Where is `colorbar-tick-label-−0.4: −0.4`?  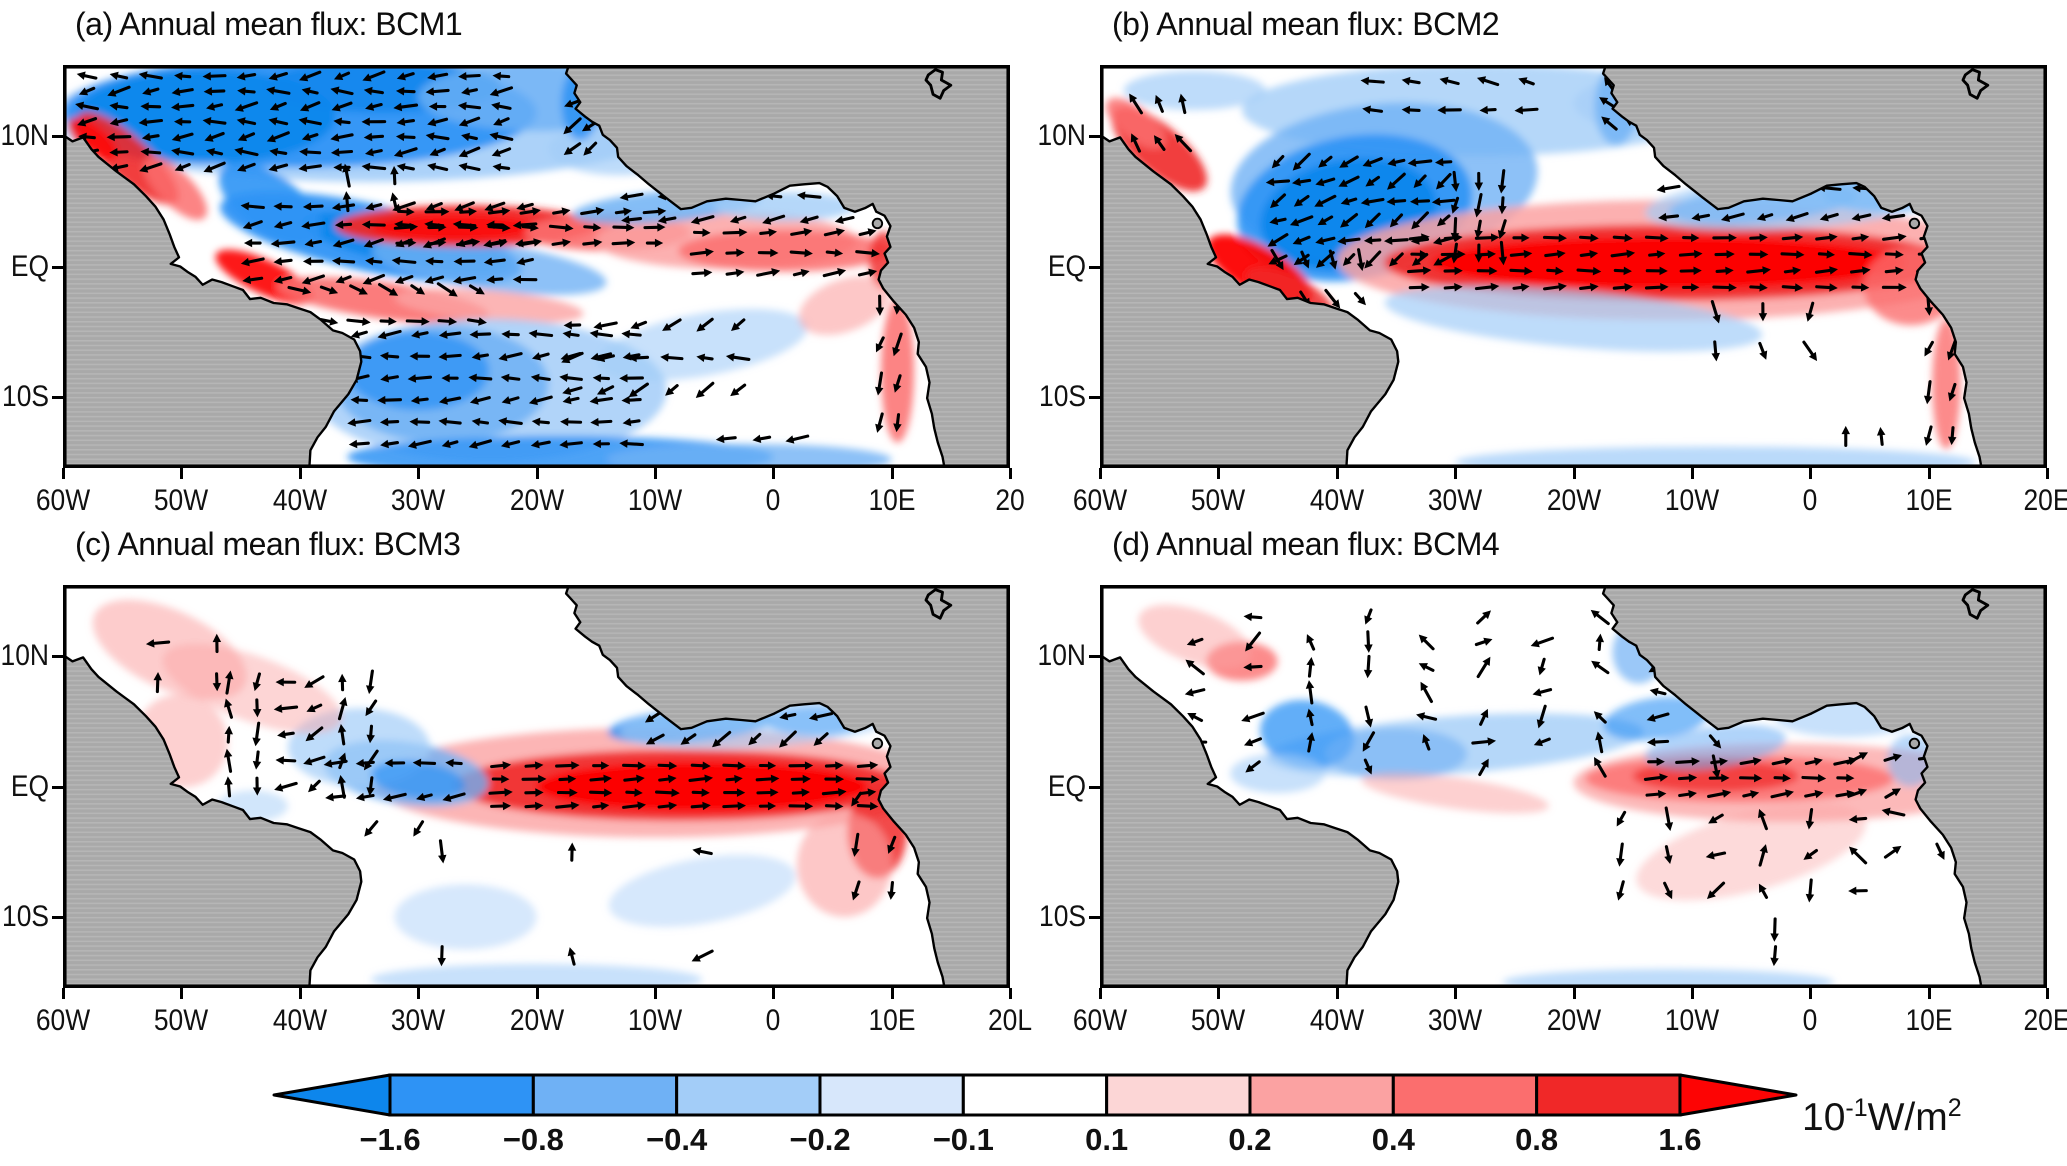 colorbar-tick-label-−0.4: −0.4 is located at coordinates (677, 1139).